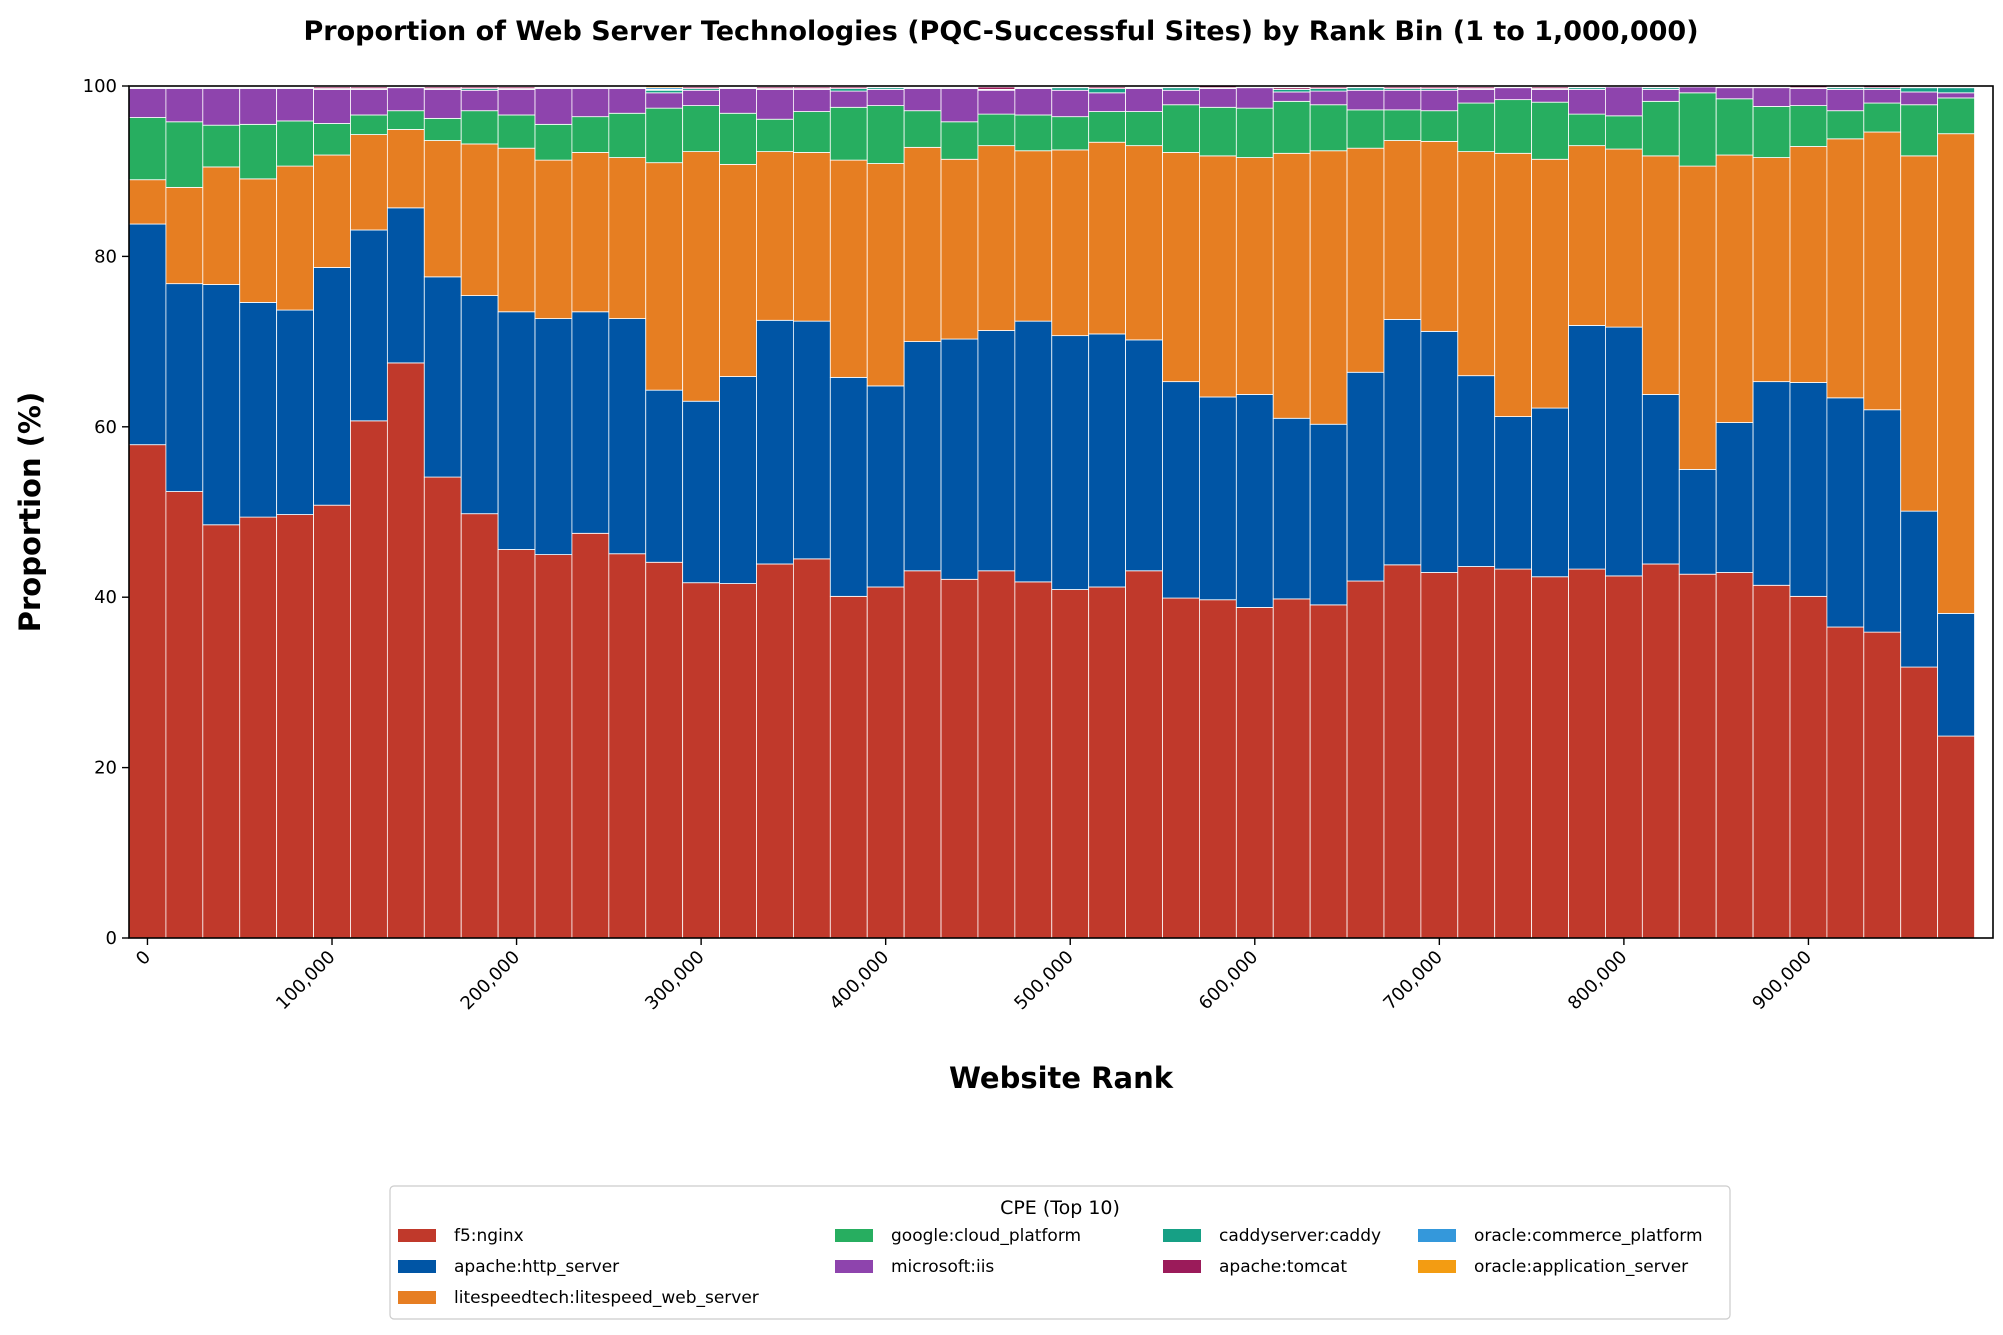 This screenshot has height=1335, width=2003. I want to click on y-tick-label: 100, so click(100, 86).